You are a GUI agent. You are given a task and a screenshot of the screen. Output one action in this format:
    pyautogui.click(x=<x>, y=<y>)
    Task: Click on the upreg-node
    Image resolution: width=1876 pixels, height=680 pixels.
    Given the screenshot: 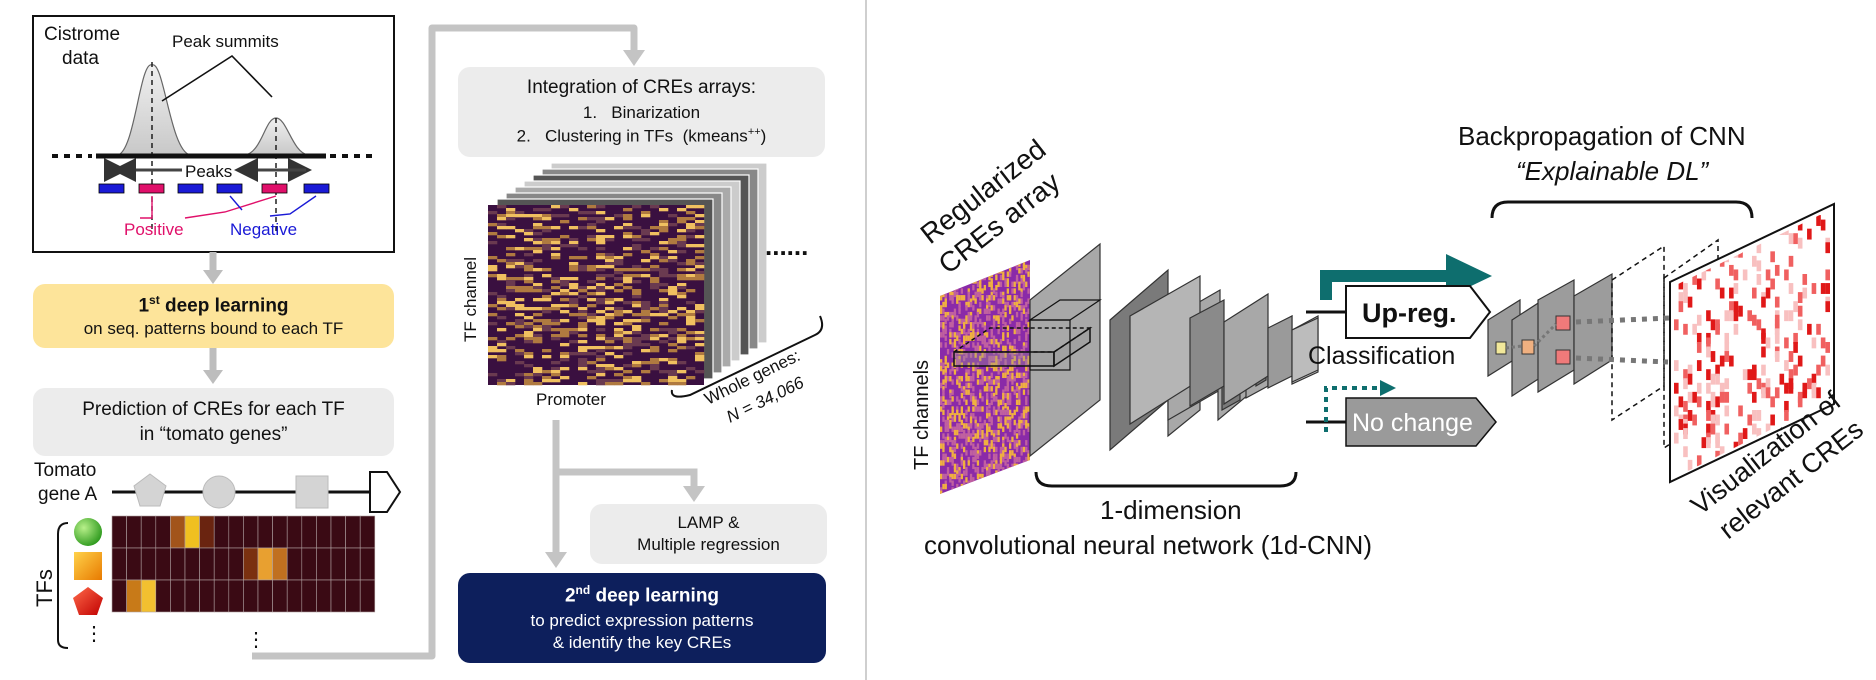 What is the action you would take?
    pyautogui.click(x=1418, y=312)
    